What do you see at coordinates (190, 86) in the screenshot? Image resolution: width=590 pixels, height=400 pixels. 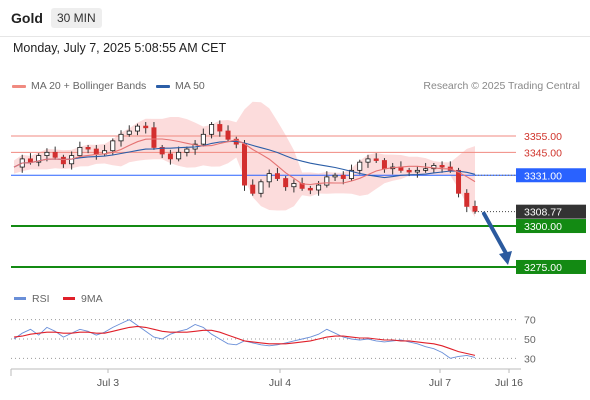 I see `ma50-label: MA 50` at bounding box center [190, 86].